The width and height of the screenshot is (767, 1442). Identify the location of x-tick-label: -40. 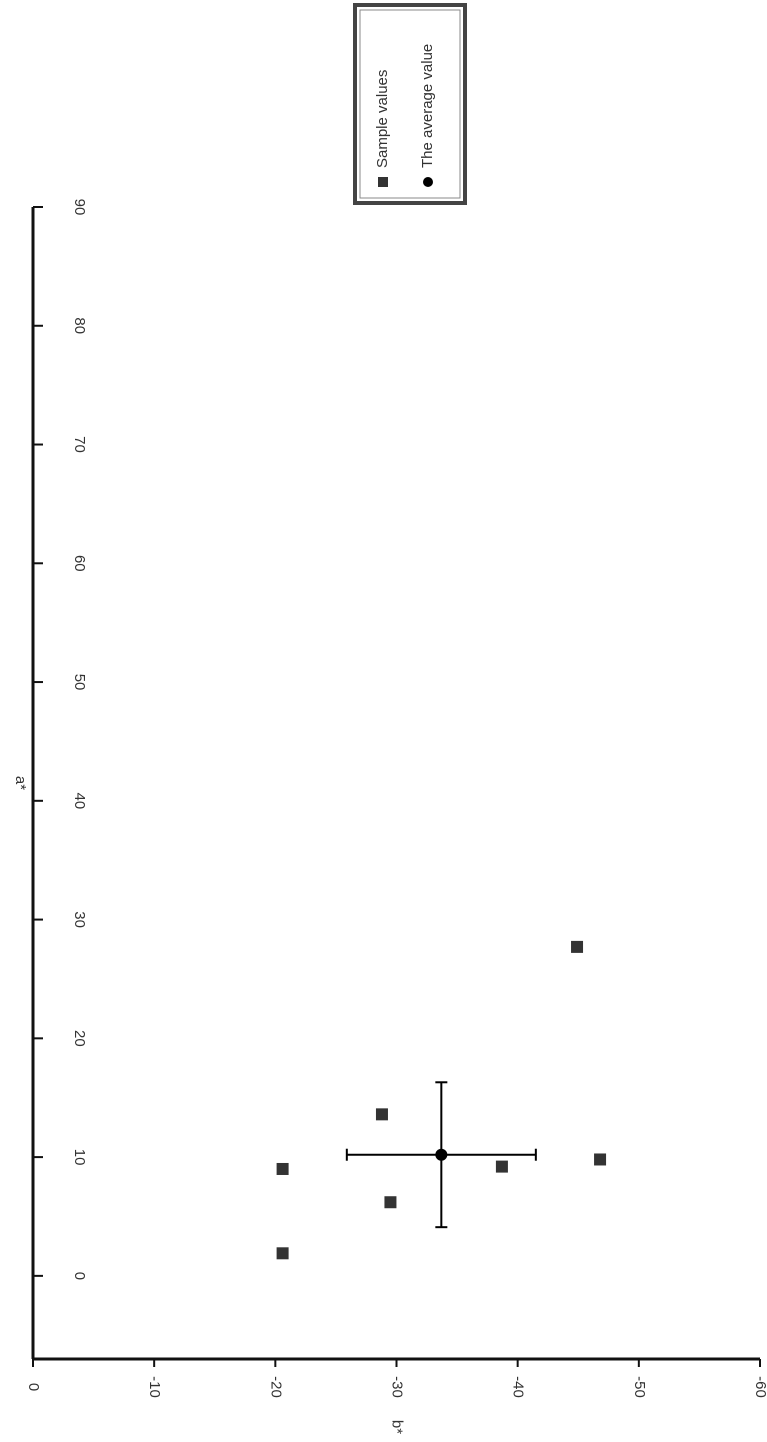
(518, 1387).